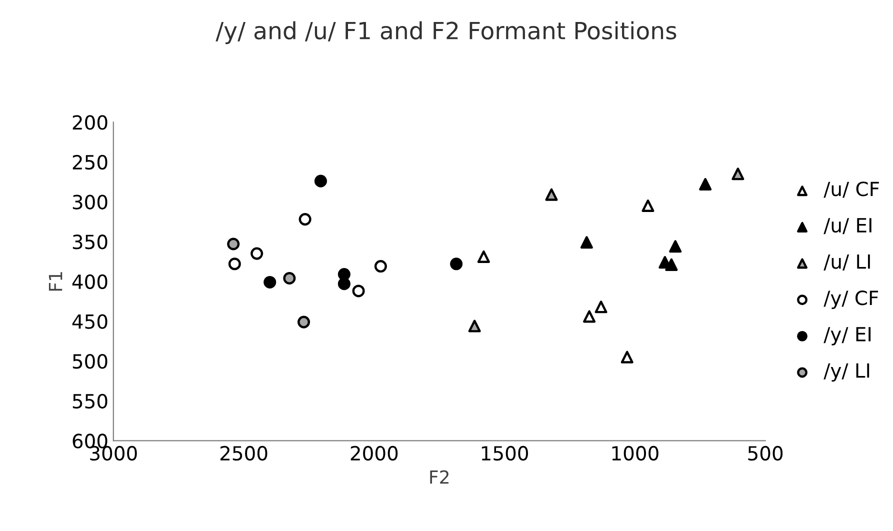 This screenshot has height=531, width=893. I want to click on y-tick-label: 200, so click(90, 122).